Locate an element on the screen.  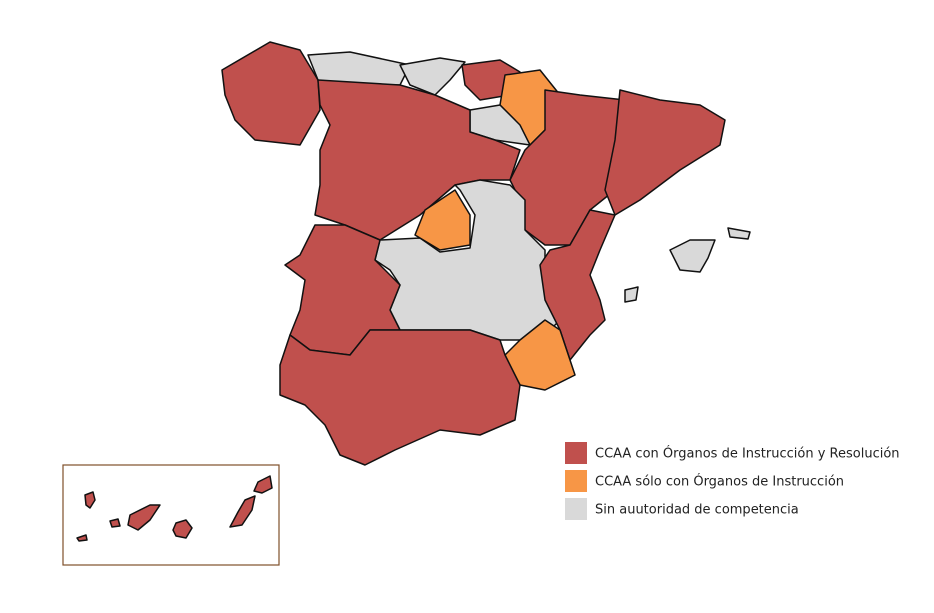
mallorca is located at coordinates (692, 256).